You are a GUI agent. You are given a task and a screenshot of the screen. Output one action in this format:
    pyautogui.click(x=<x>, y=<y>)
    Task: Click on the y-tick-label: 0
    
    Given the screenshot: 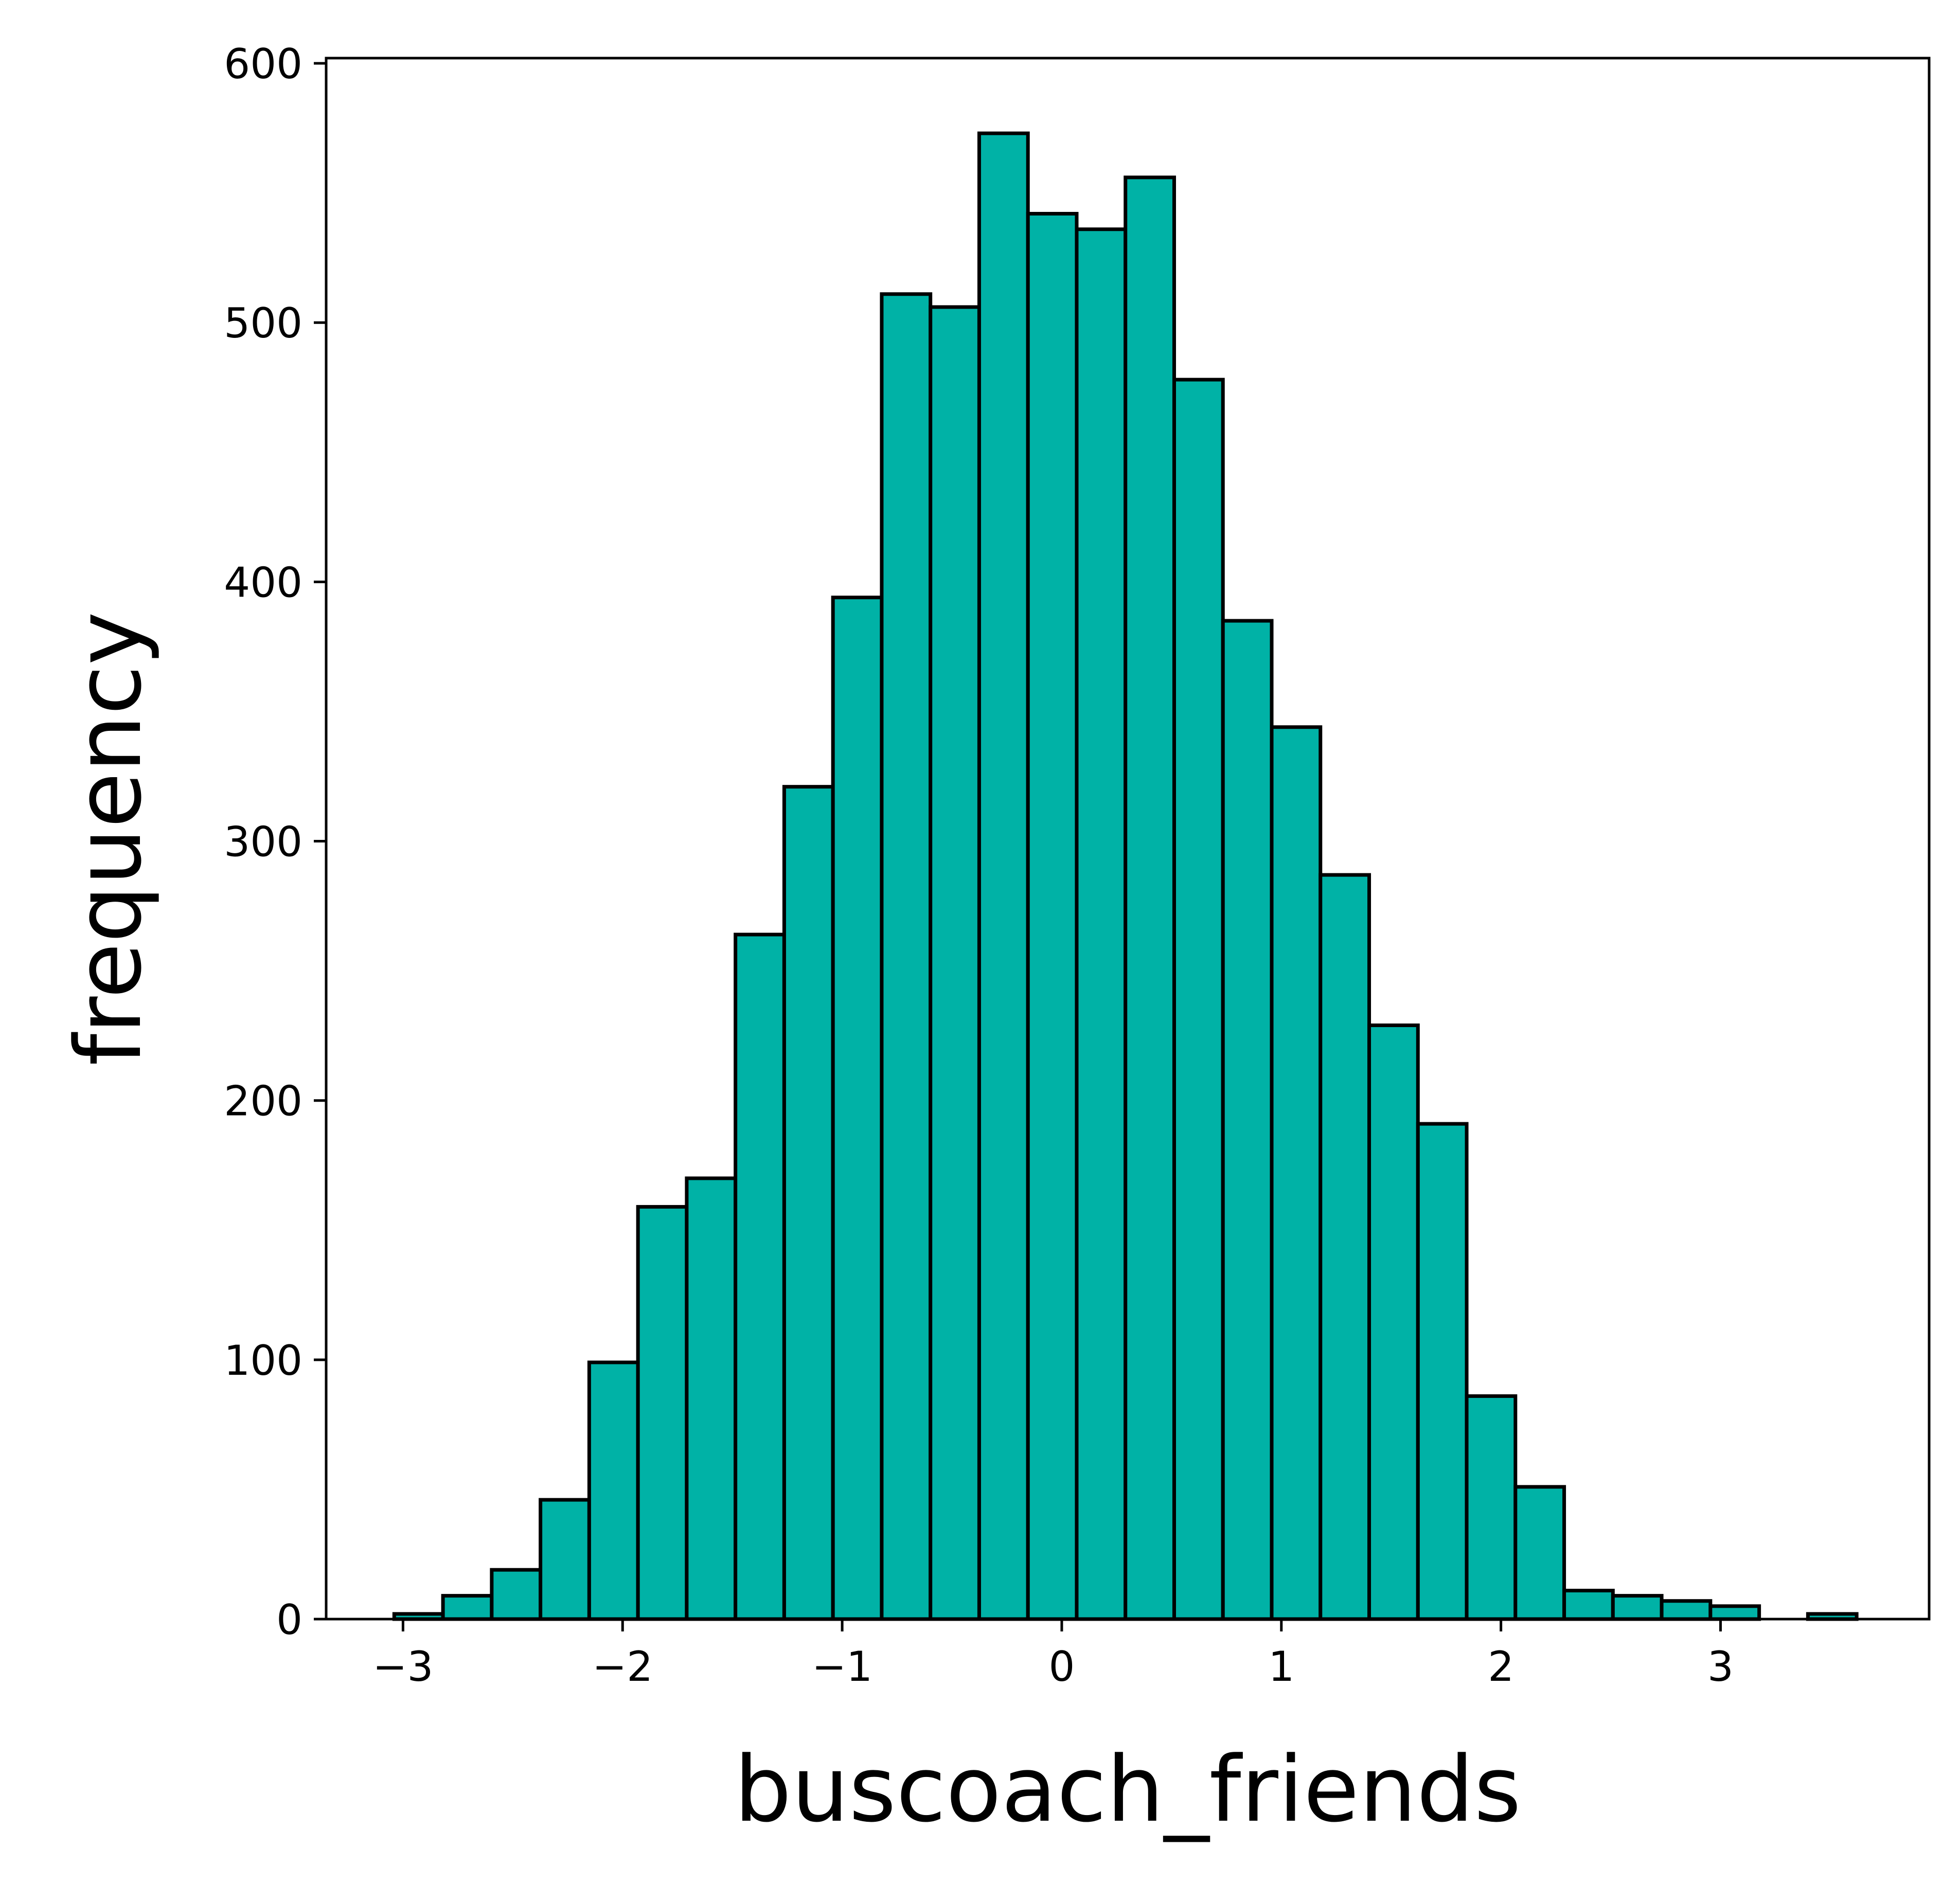 What is the action you would take?
    pyautogui.click(x=289, y=1620)
    